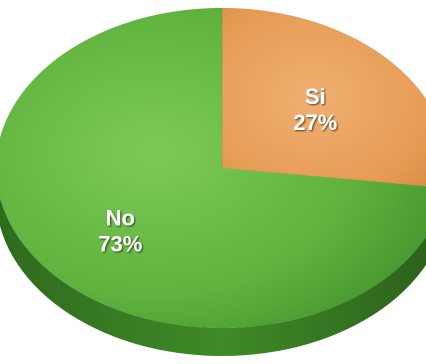 This screenshot has width=426, height=364. Describe the element at coordinates (120, 217) in the screenshot. I see `slice-label-no: No` at that location.